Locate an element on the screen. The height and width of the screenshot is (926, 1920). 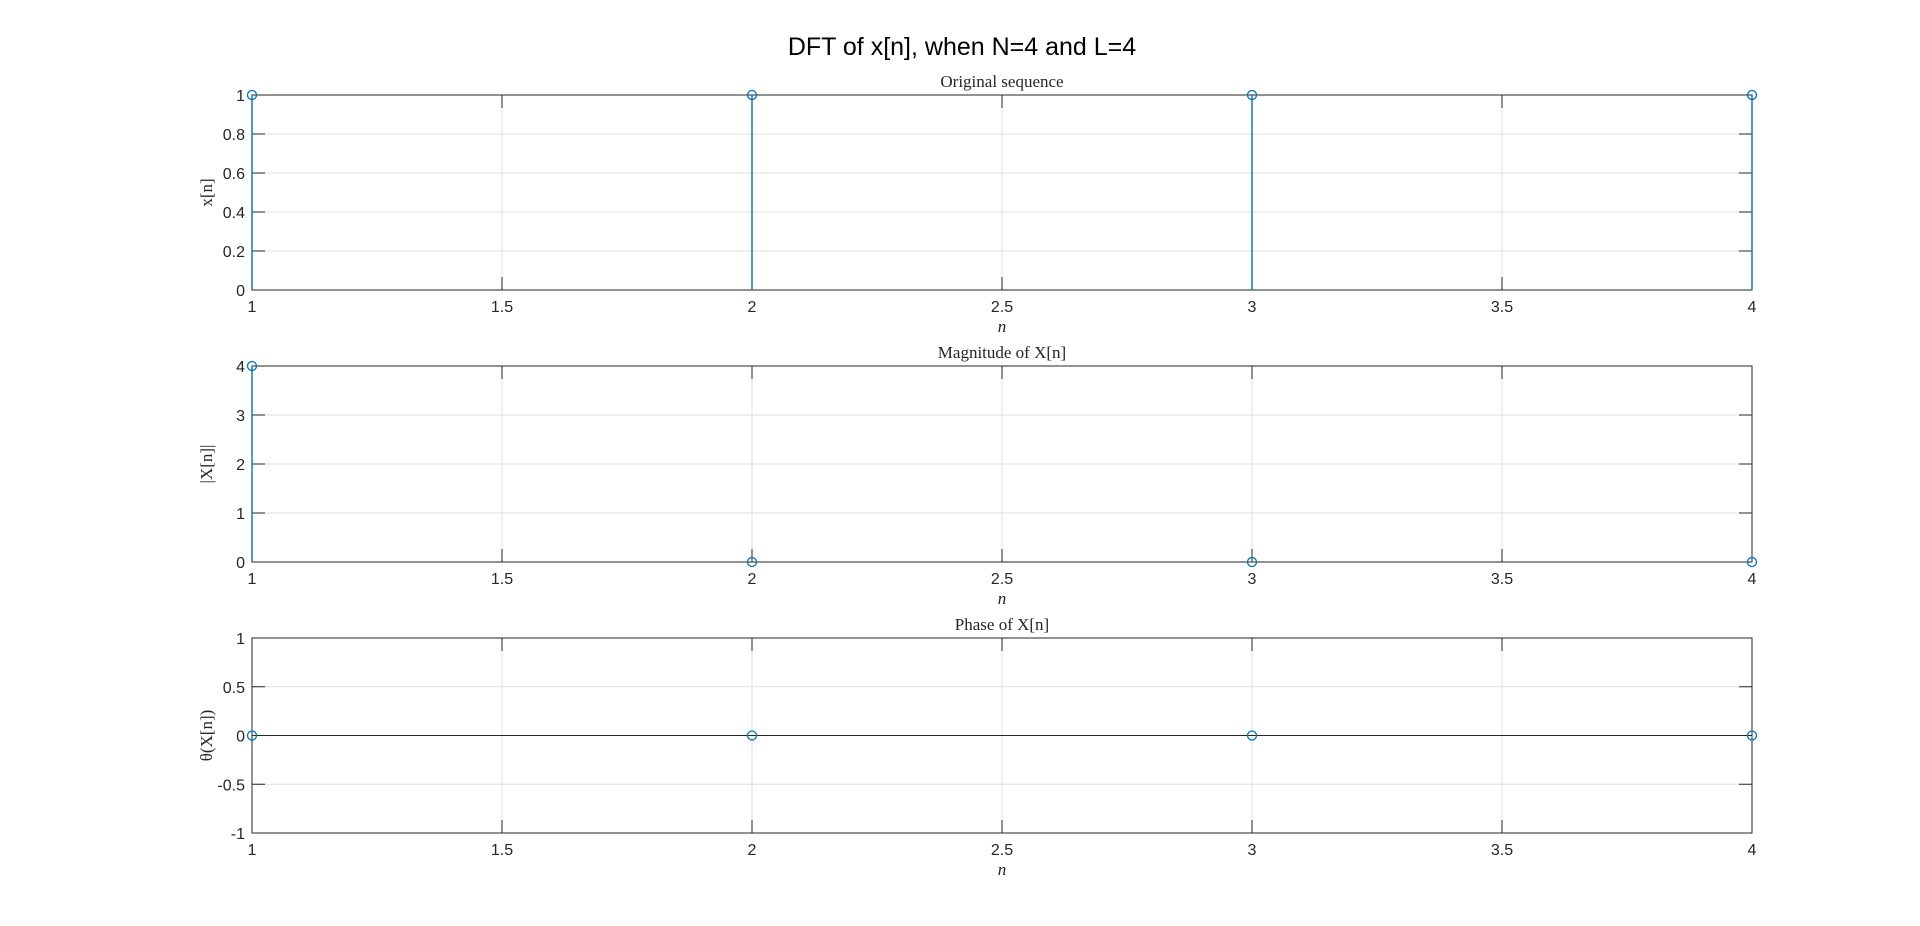
y-tick-label: 2 is located at coordinates (240, 465).